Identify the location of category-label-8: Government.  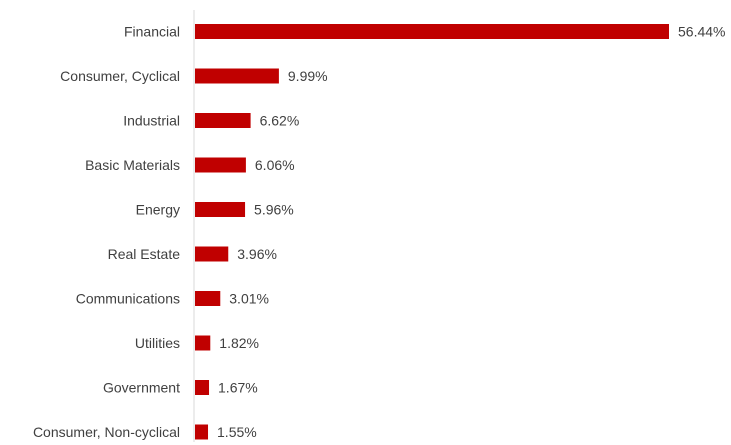
(141, 388).